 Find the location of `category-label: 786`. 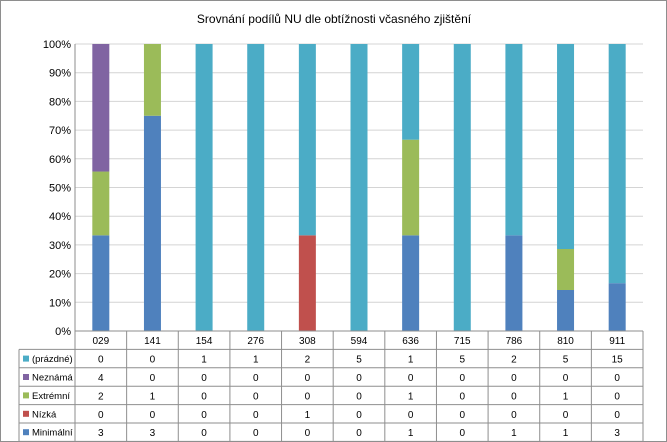

category-label: 786 is located at coordinates (514, 341).